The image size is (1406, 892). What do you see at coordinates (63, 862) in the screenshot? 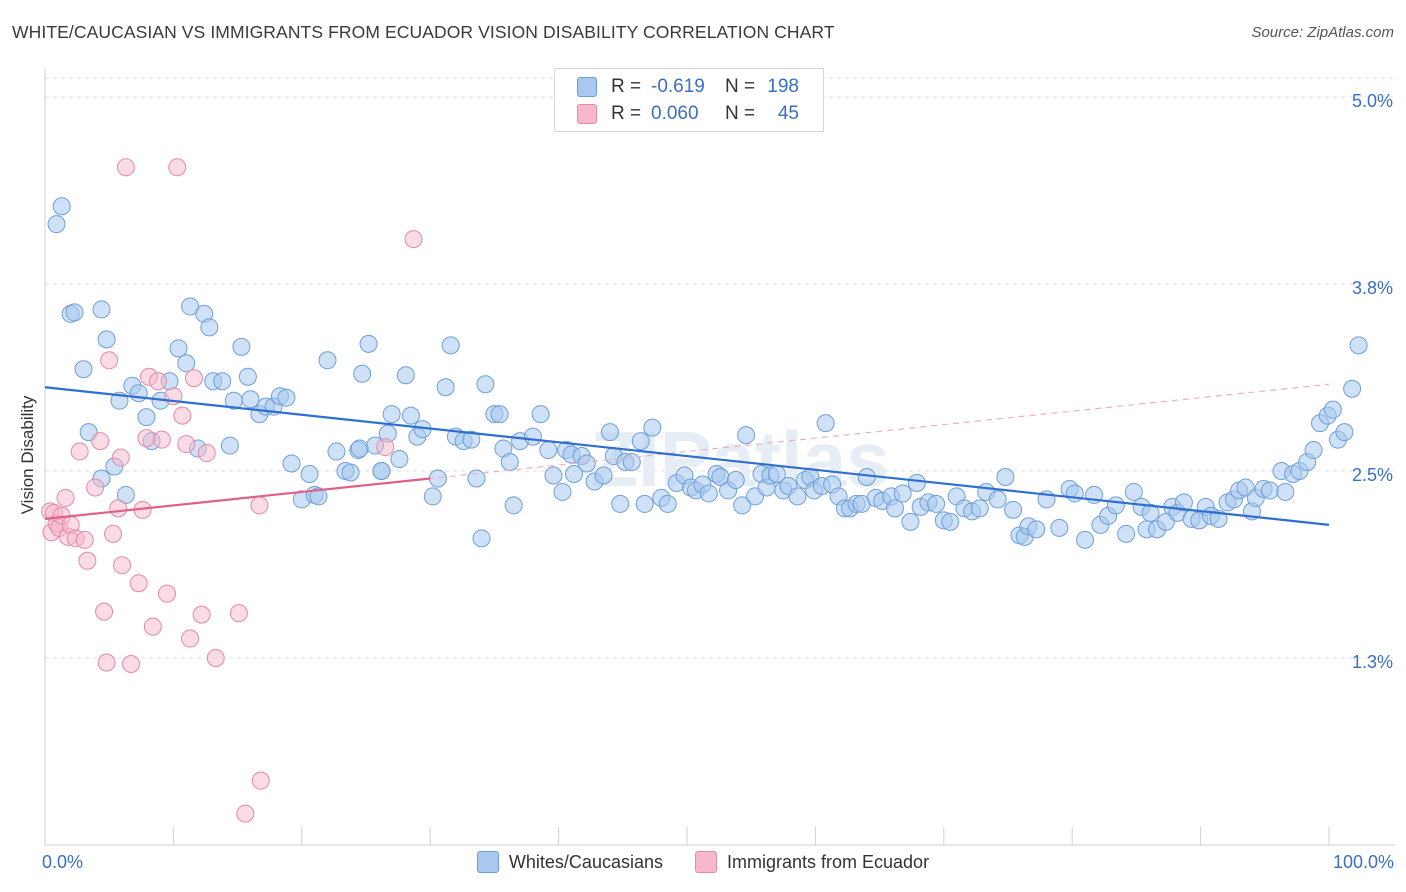
I see `x-tick-label-min: 0.0%` at bounding box center [63, 862].